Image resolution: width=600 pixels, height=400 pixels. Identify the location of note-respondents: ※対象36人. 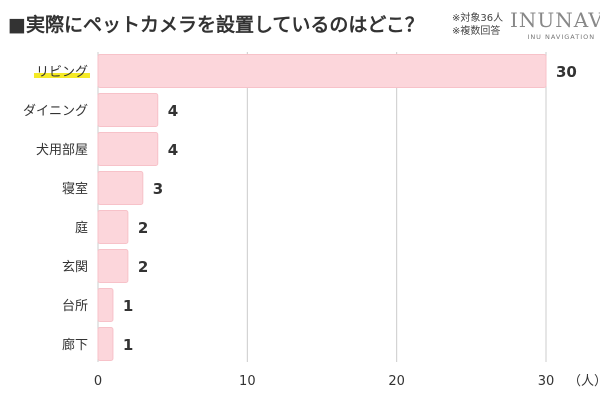
(478, 18).